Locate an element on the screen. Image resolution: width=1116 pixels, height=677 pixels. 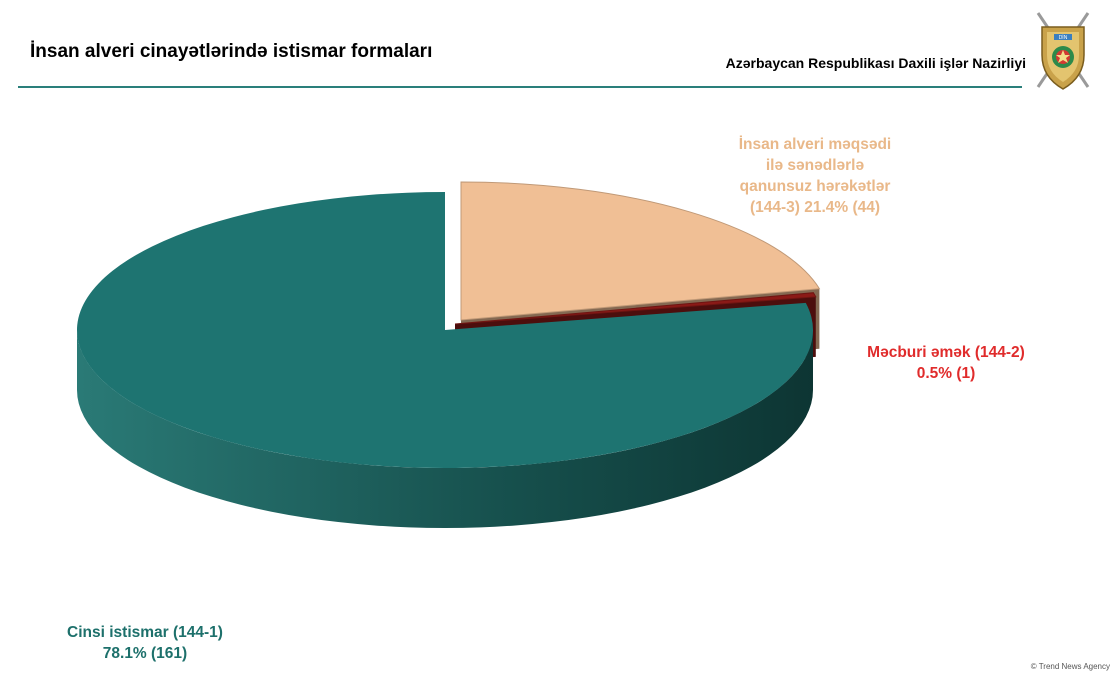
slice-label-144-2: Məcburi əmək (144-2) 0.5% (1) is located at coordinates (946, 363).